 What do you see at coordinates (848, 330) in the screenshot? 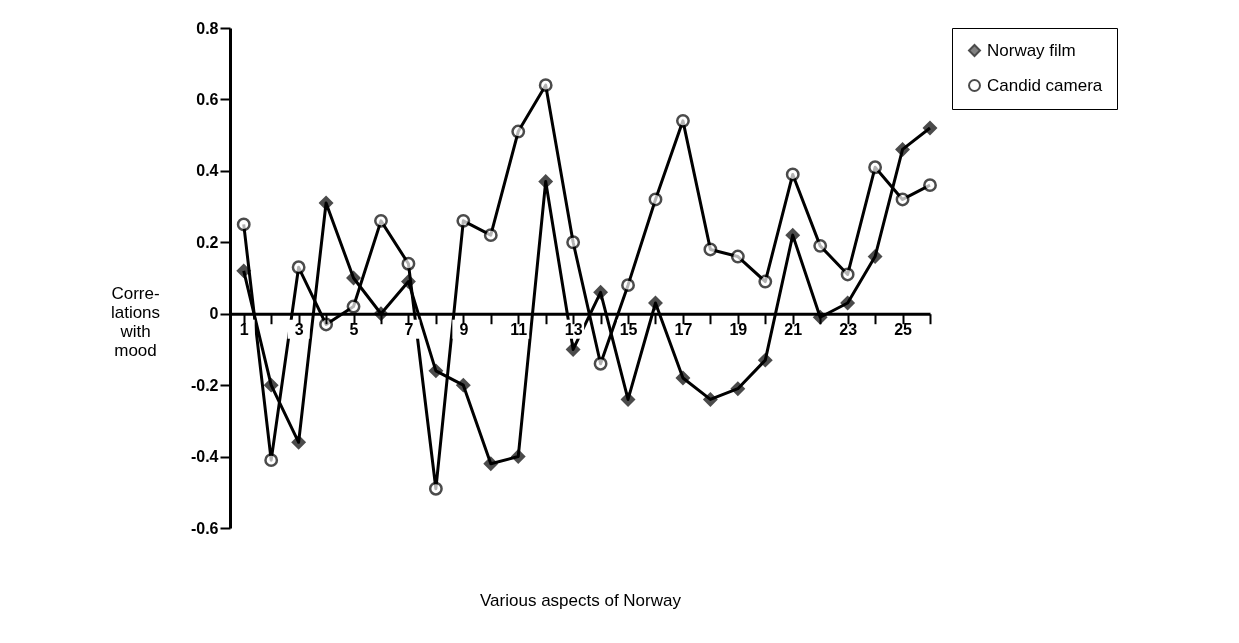
I see `x-tick-label: 23` at bounding box center [848, 330].